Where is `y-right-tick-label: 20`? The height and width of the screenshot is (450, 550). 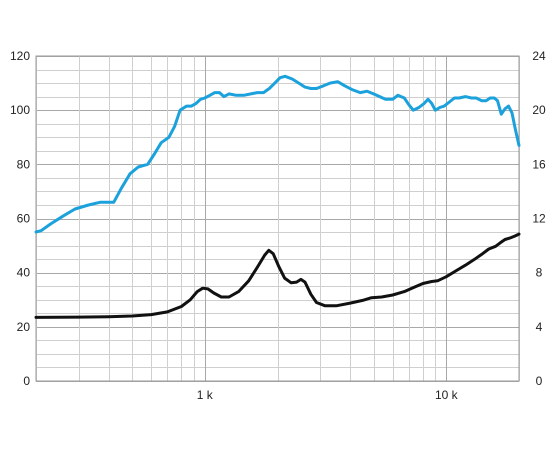 y-right-tick-label: 20 is located at coordinates (539, 110).